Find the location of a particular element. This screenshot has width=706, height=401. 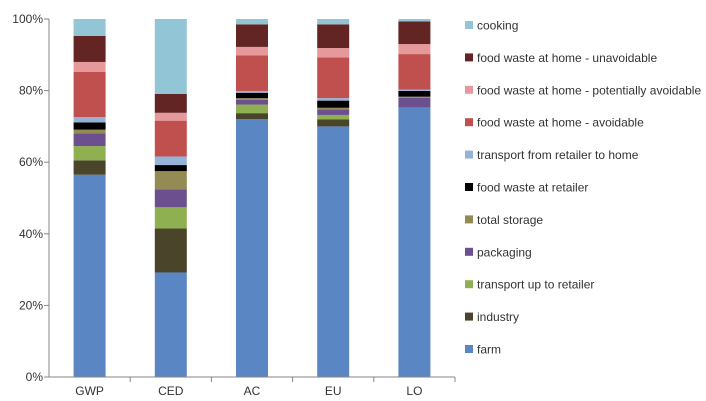

y-tick-label: 20% is located at coordinates (31, 305).